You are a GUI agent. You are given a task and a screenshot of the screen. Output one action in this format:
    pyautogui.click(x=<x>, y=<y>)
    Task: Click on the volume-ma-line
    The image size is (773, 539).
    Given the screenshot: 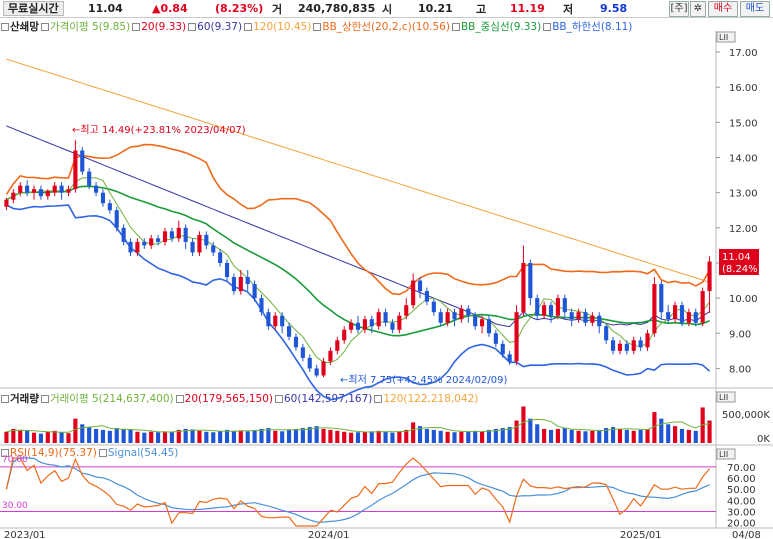 What is the action you would take?
    pyautogui.click(x=358, y=425)
    